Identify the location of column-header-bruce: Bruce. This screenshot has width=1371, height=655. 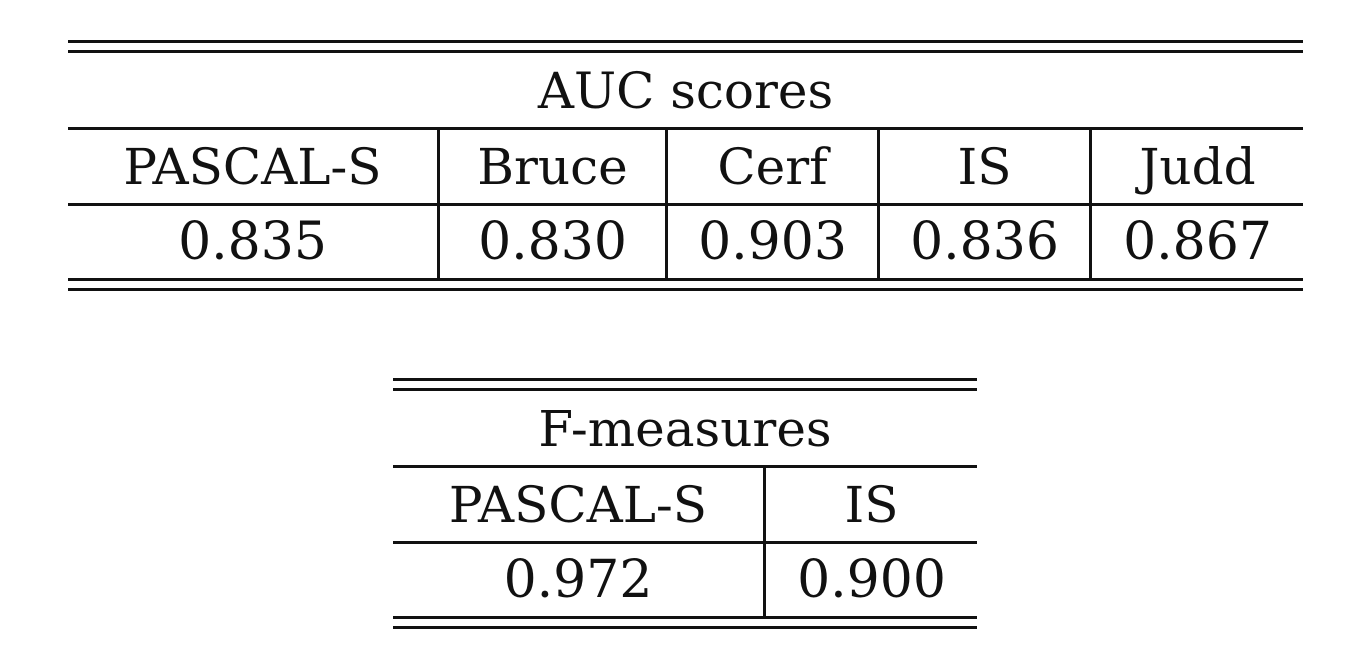
(552, 167).